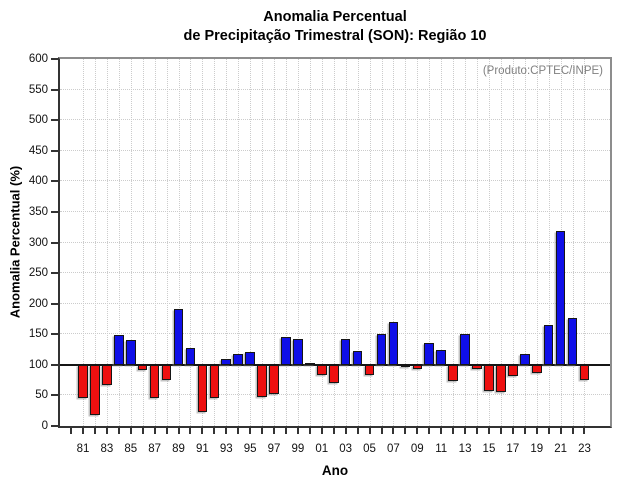 The height and width of the screenshot is (500, 640). I want to click on y-tick-label: 400, so click(38, 181).